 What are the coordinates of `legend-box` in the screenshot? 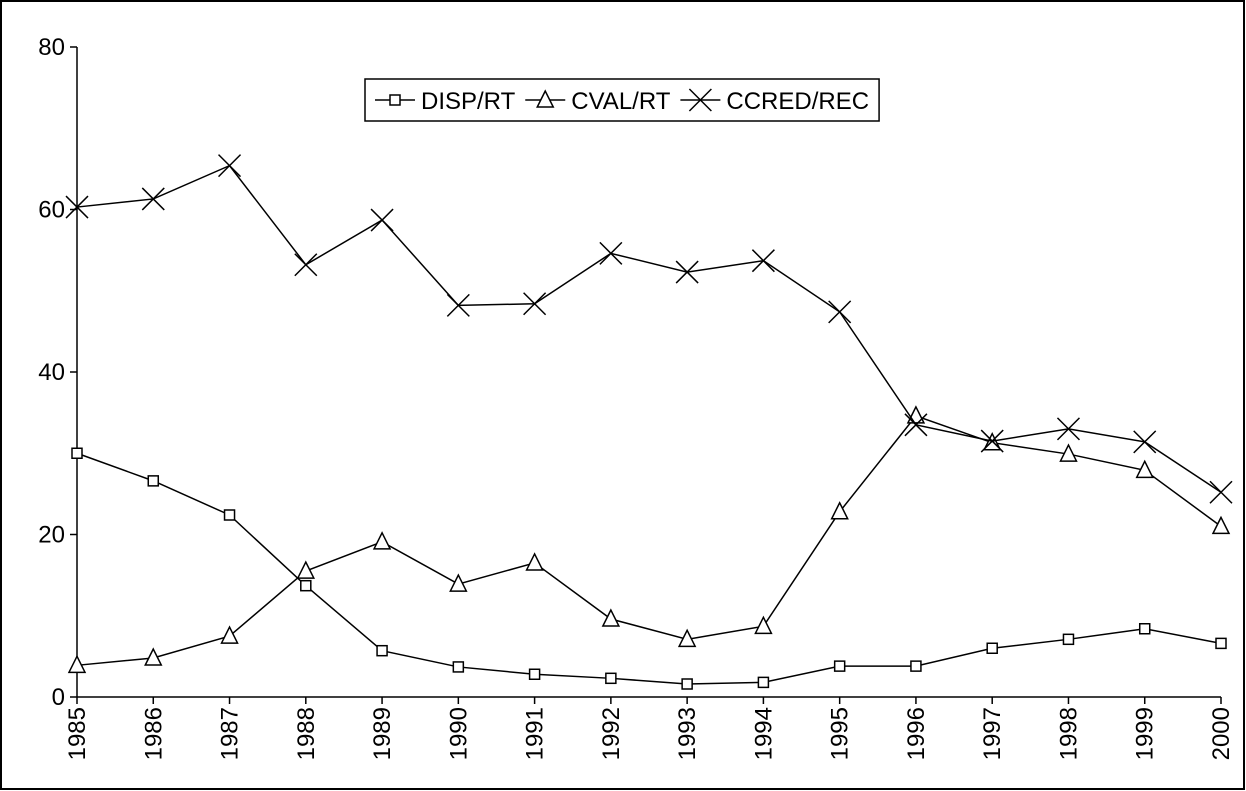 It's located at (622, 100).